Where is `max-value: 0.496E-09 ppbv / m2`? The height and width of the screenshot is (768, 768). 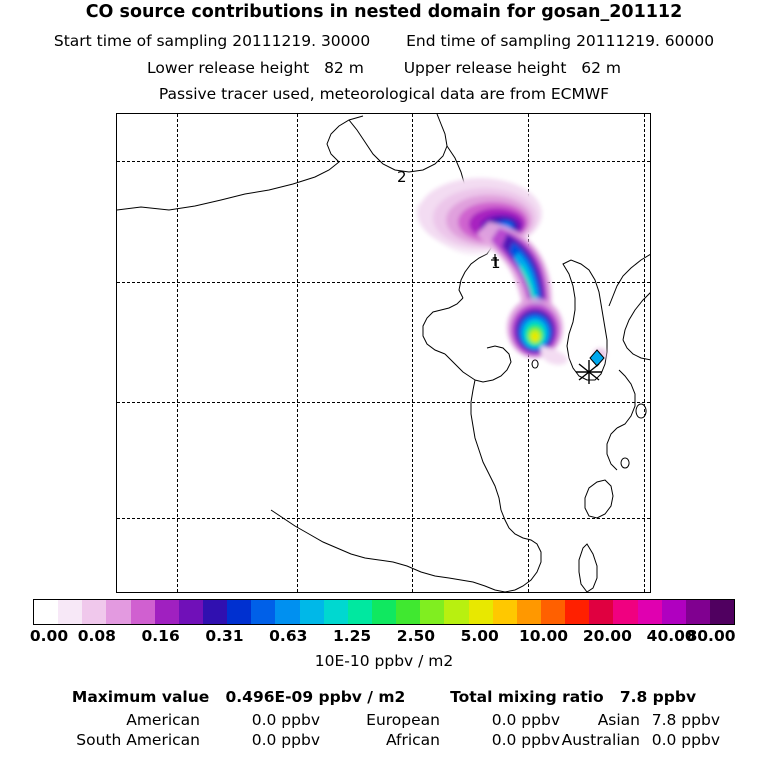
max-value: 0.496E-09 ppbv / m2 is located at coordinates (315, 697).